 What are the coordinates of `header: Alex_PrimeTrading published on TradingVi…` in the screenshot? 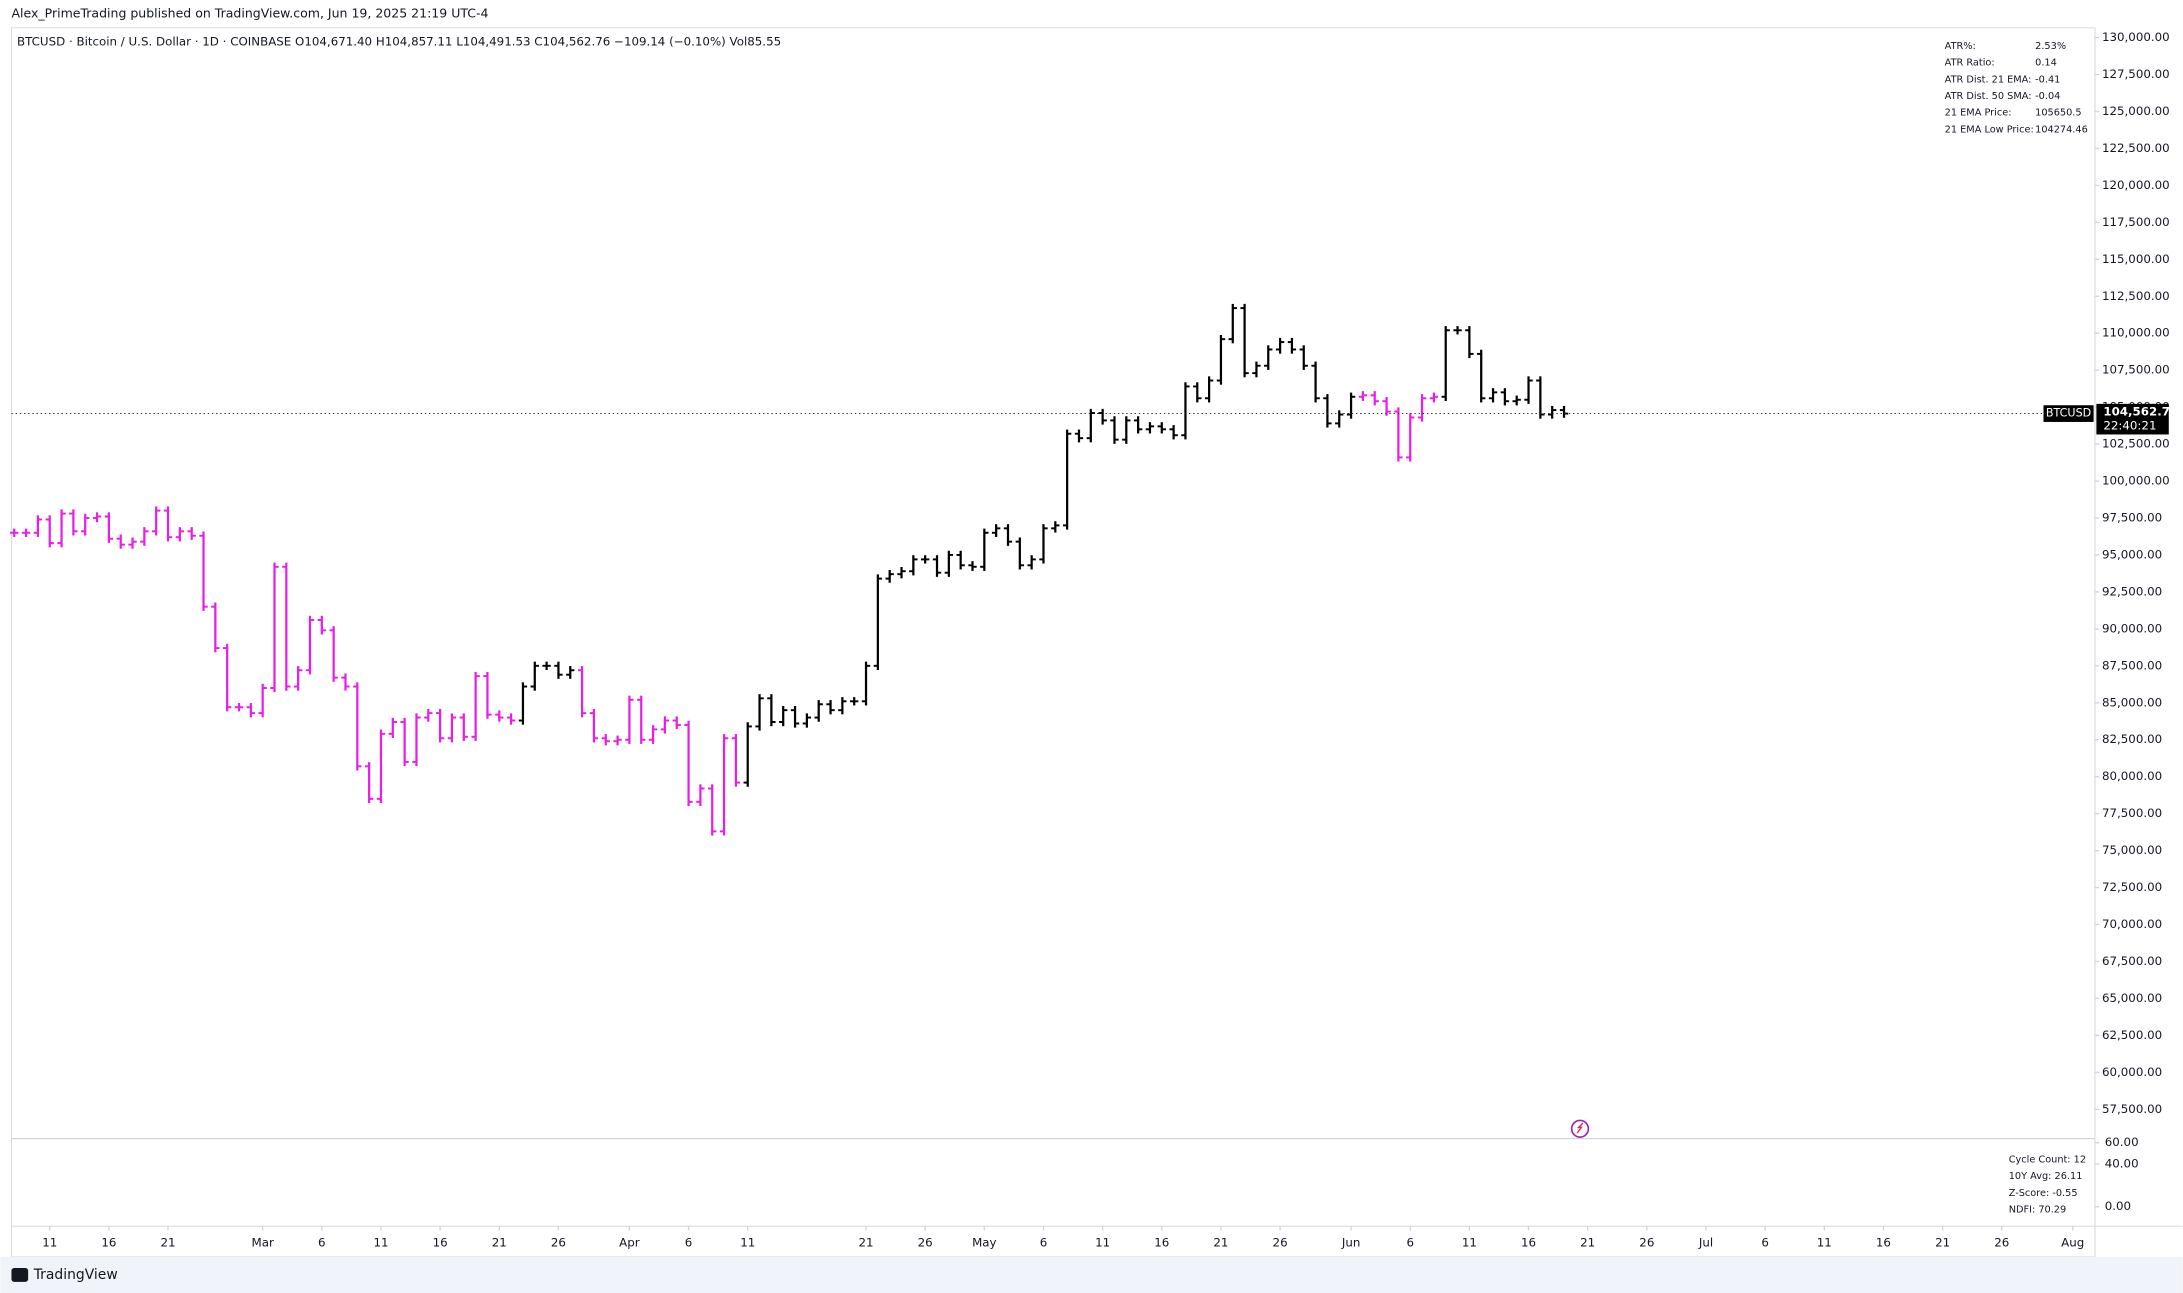 It's located at (249, 12).